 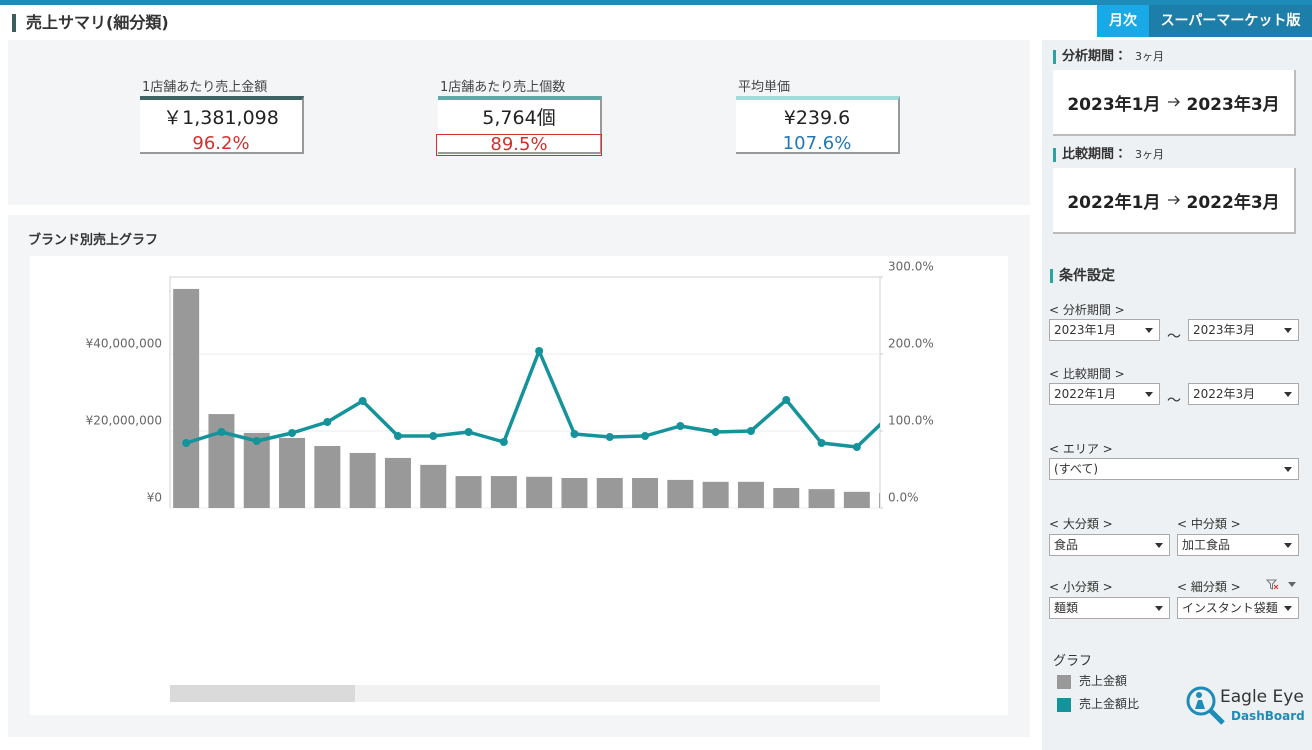 I want to click on label: 分析期間：, so click(x=1095, y=56).